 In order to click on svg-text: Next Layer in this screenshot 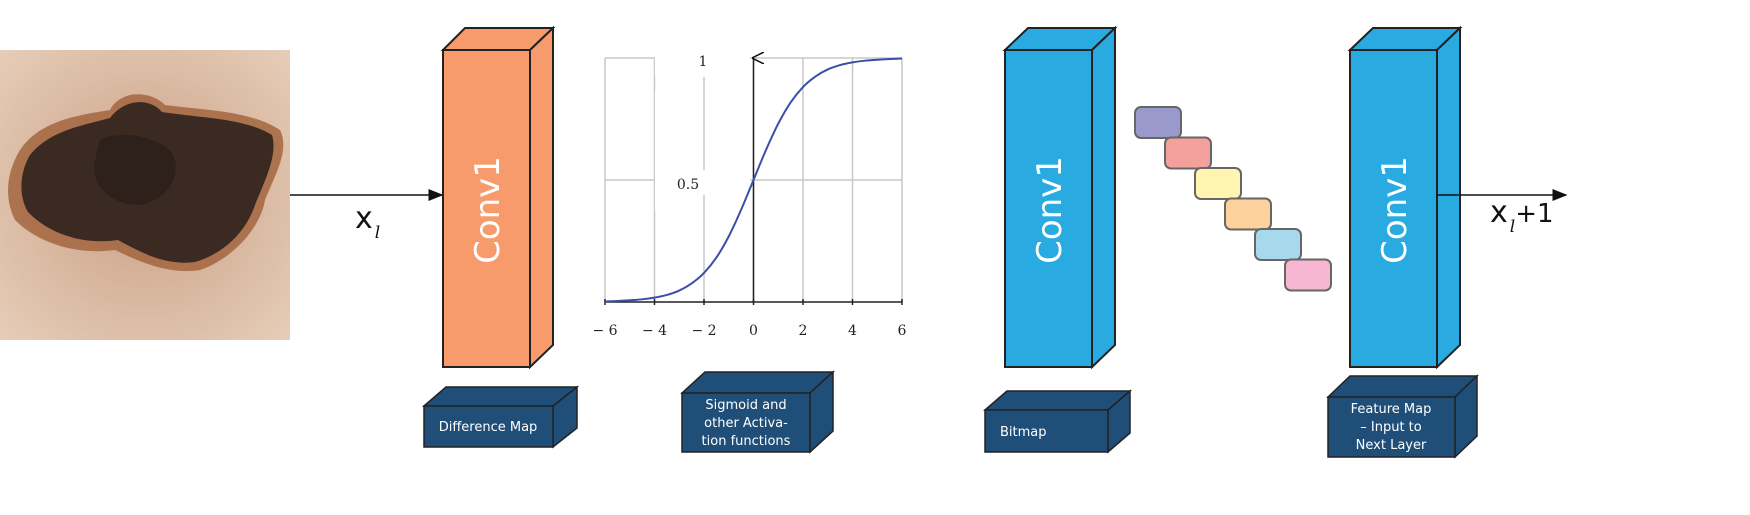, I will do `click(1391, 445)`.